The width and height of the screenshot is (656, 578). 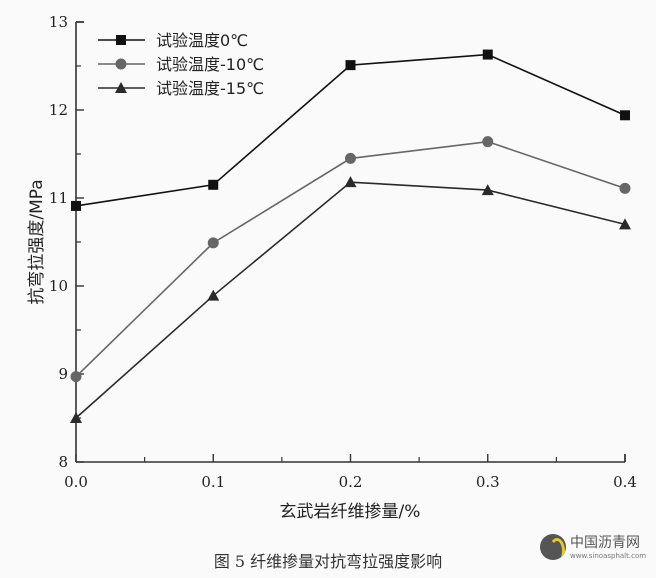 What do you see at coordinates (58, 198) in the screenshot?
I see `y-tick-label: 11` at bounding box center [58, 198].